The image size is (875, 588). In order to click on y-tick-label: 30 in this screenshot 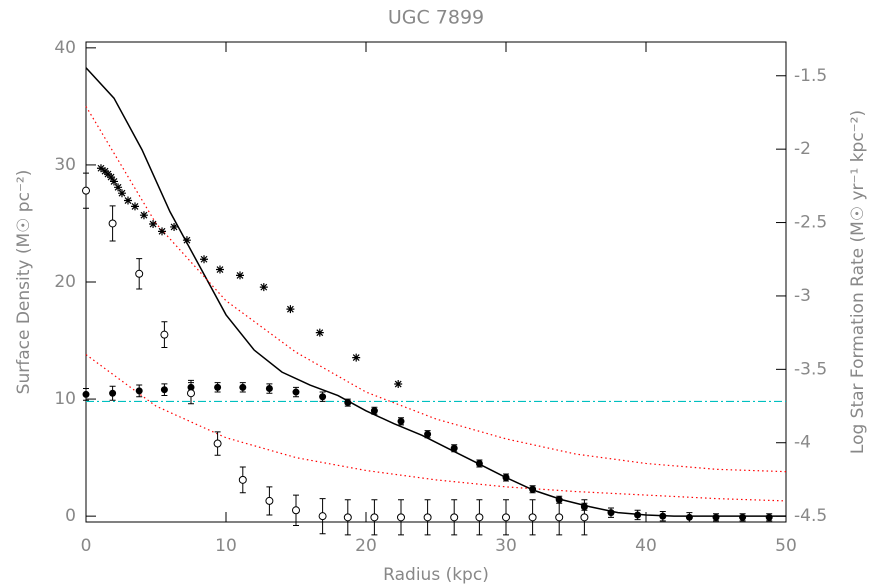, I will do `click(65, 165)`.